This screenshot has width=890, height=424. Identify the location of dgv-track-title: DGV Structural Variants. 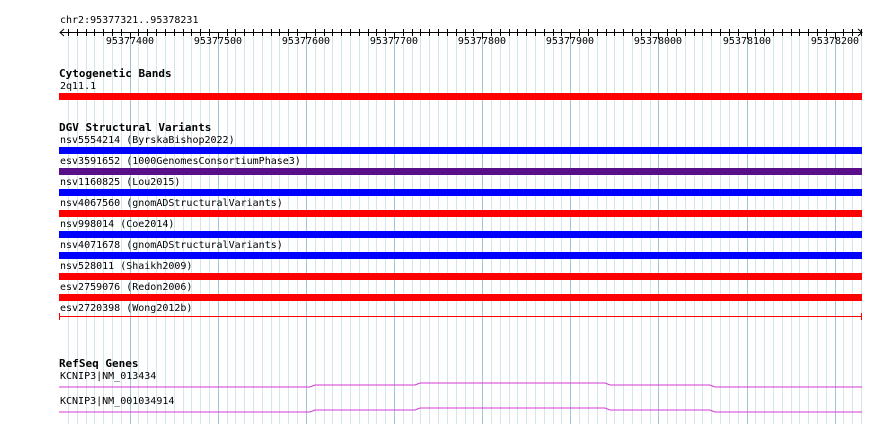
(135, 127).